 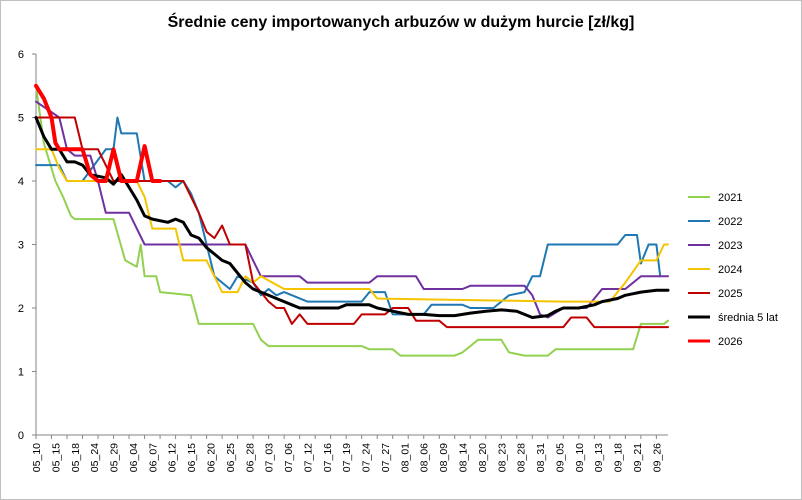 What do you see at coordinates (483, 457) in the screenshot?
I see `x-tick-label: 08_20` at bounding box center [483, 457].